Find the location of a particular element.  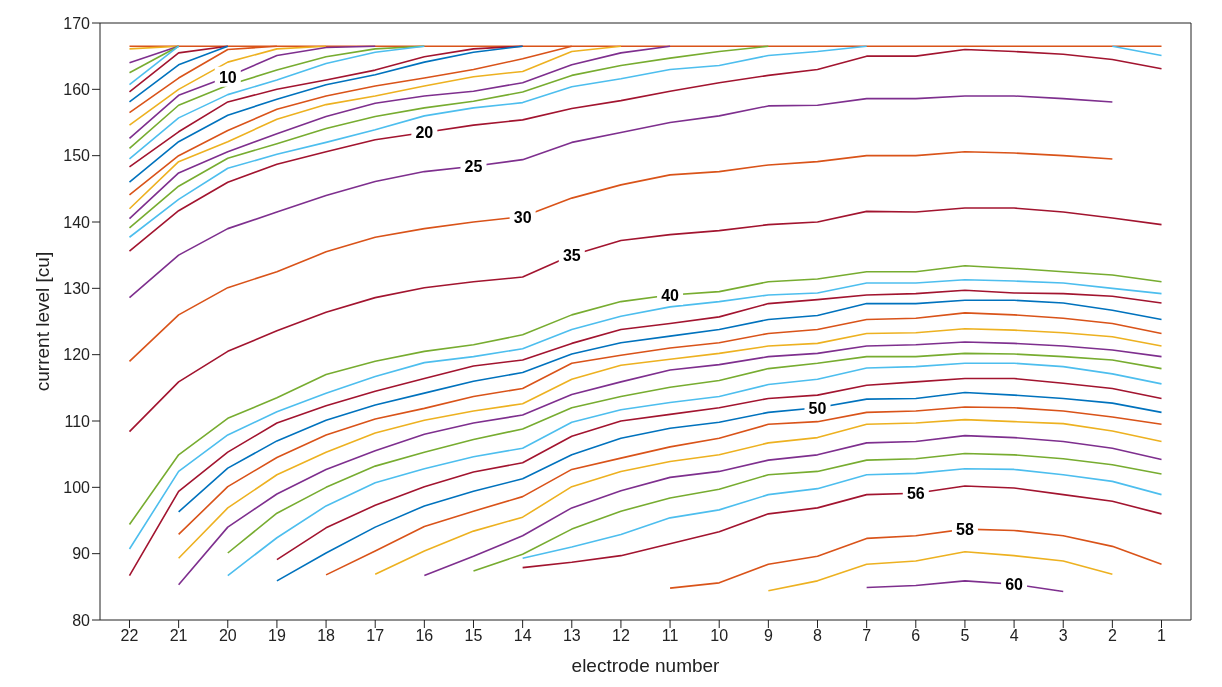

x-tick-label: 9 is located at coordinates (768, 636).